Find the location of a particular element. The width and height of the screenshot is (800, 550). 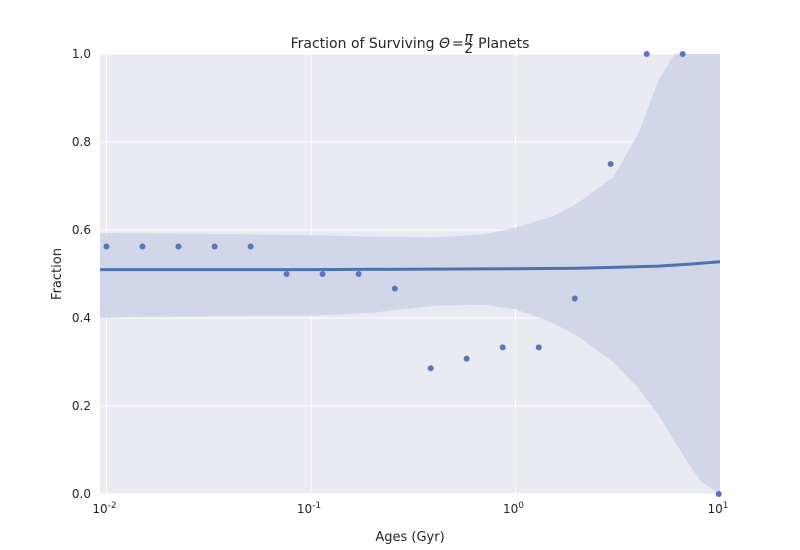

svg-text: π is located at coordinates (469, 38).